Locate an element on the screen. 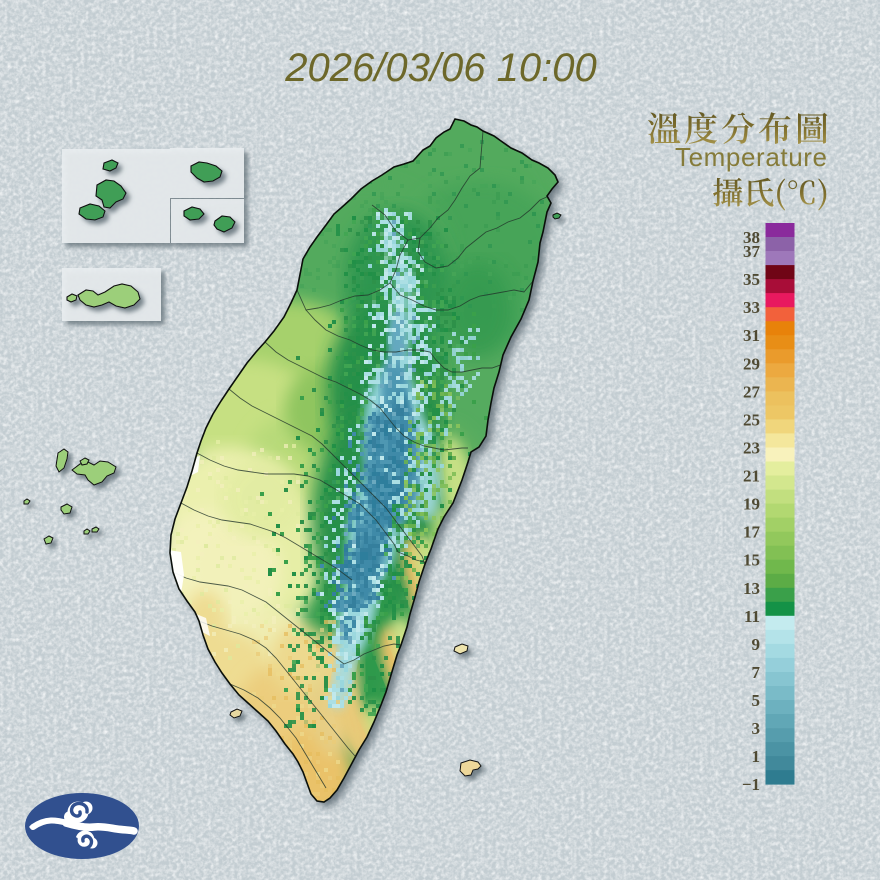  svg-text: 25 is located at coordinates (751, 419).